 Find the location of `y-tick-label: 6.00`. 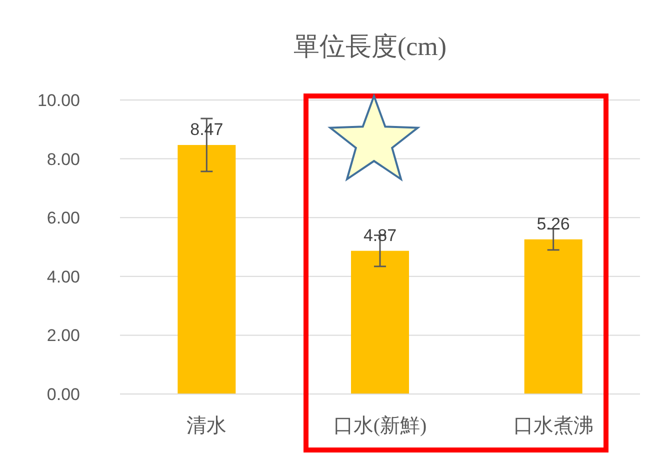

y-tick-label: 6.00 is located at coordinates (63, 218).